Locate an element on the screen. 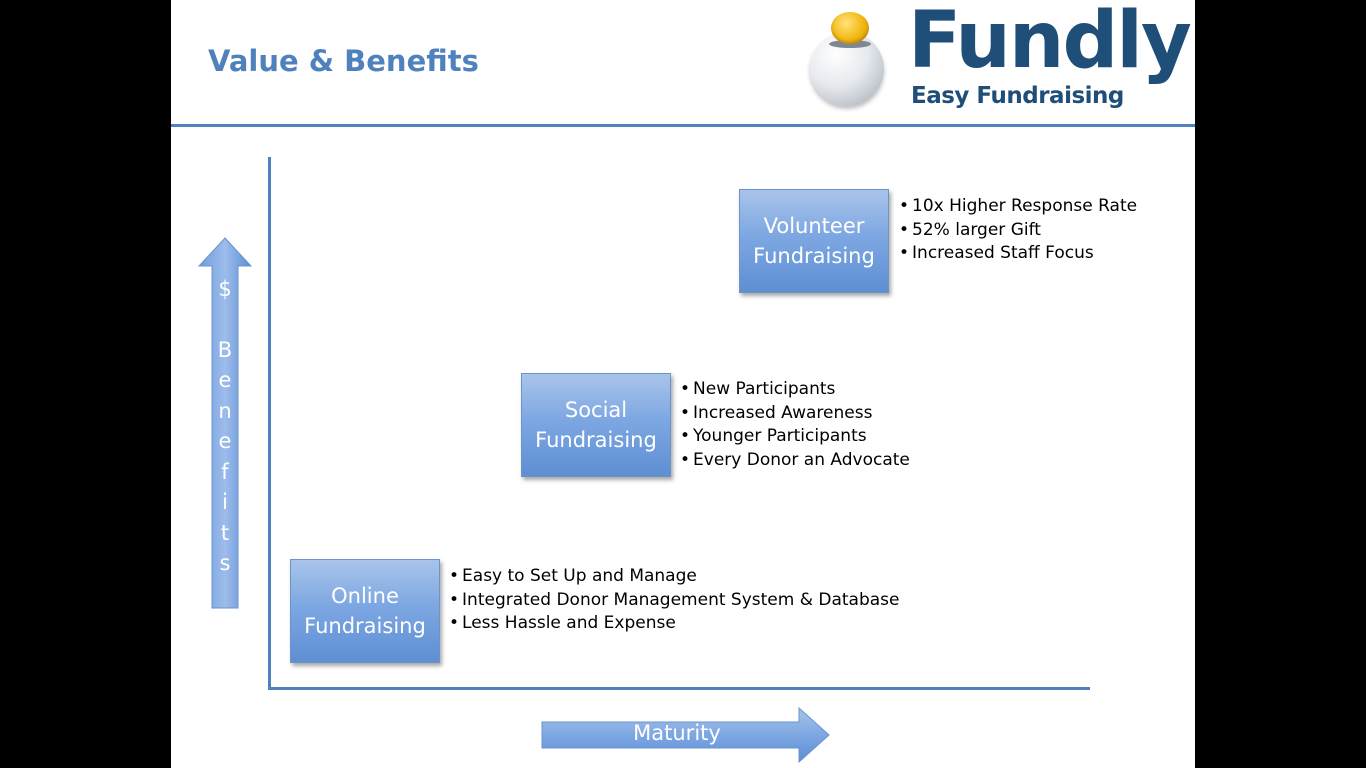 The image size is (1366, 768). stage-label-line1: Online is located at coordinates (365, 596).